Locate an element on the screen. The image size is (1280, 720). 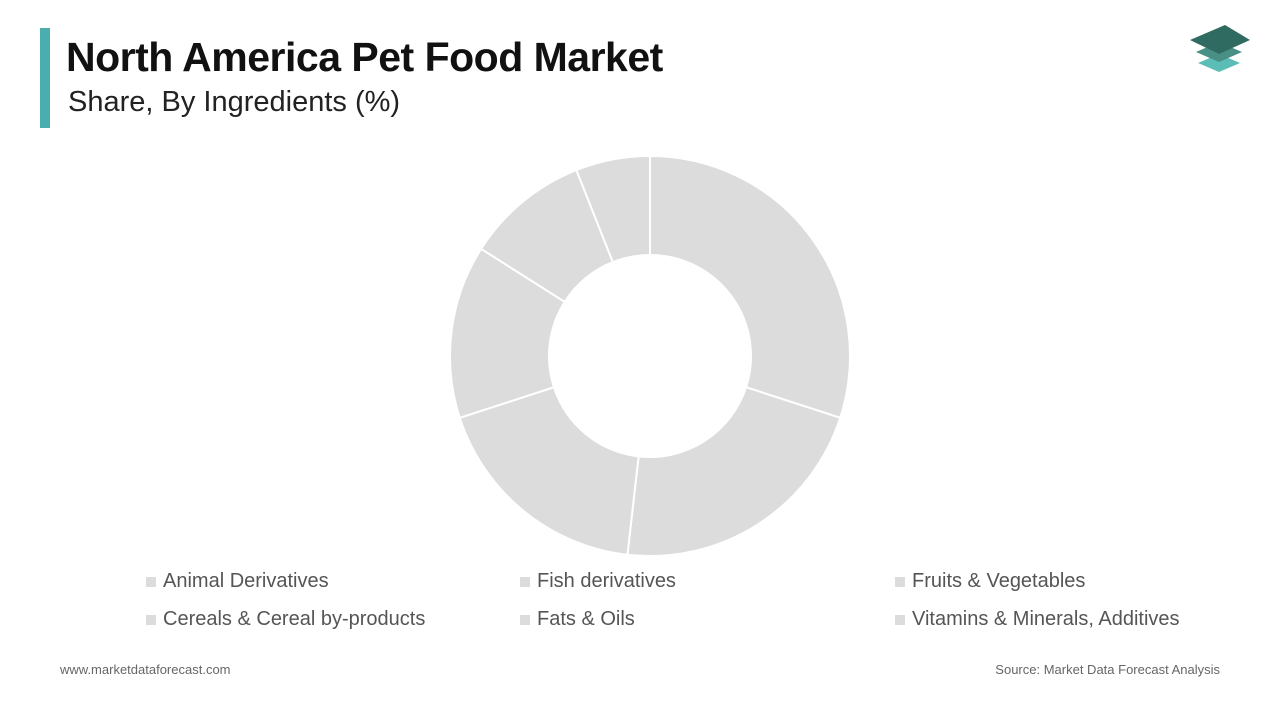
donut-slice-fish-derivatives is located at coordinates (734, 471).